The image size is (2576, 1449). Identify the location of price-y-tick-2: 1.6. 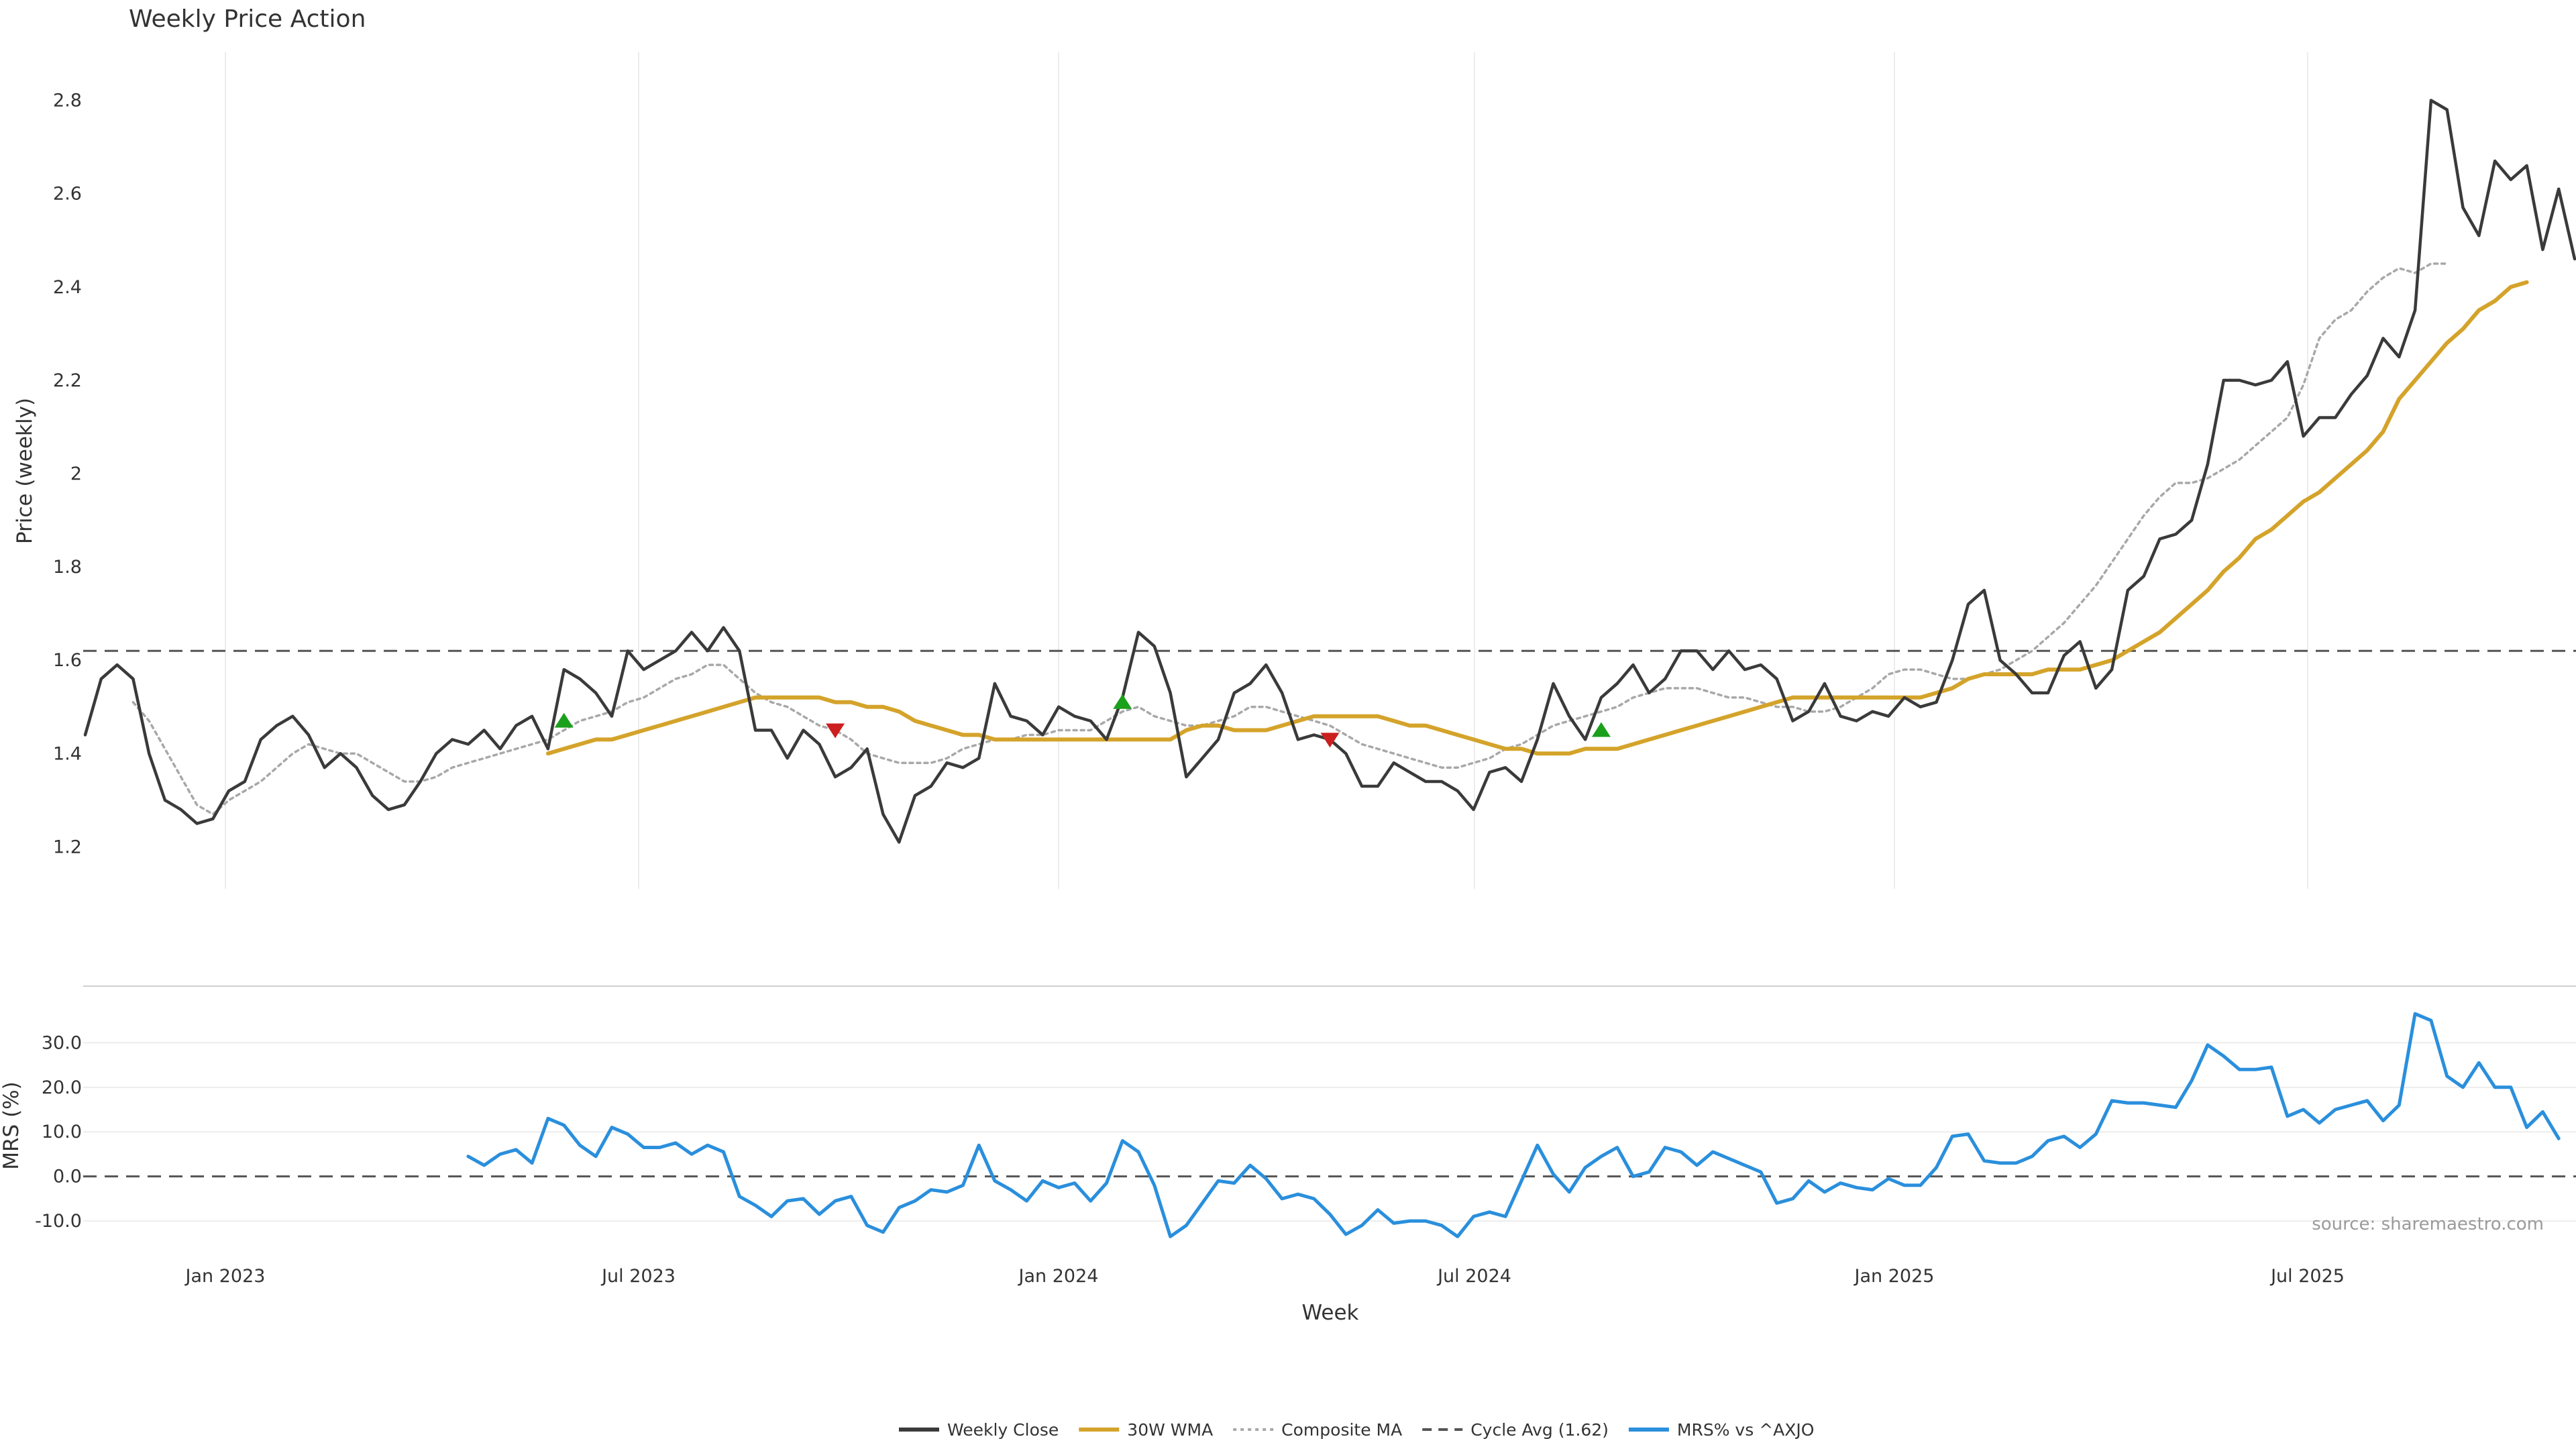
(67, 660).